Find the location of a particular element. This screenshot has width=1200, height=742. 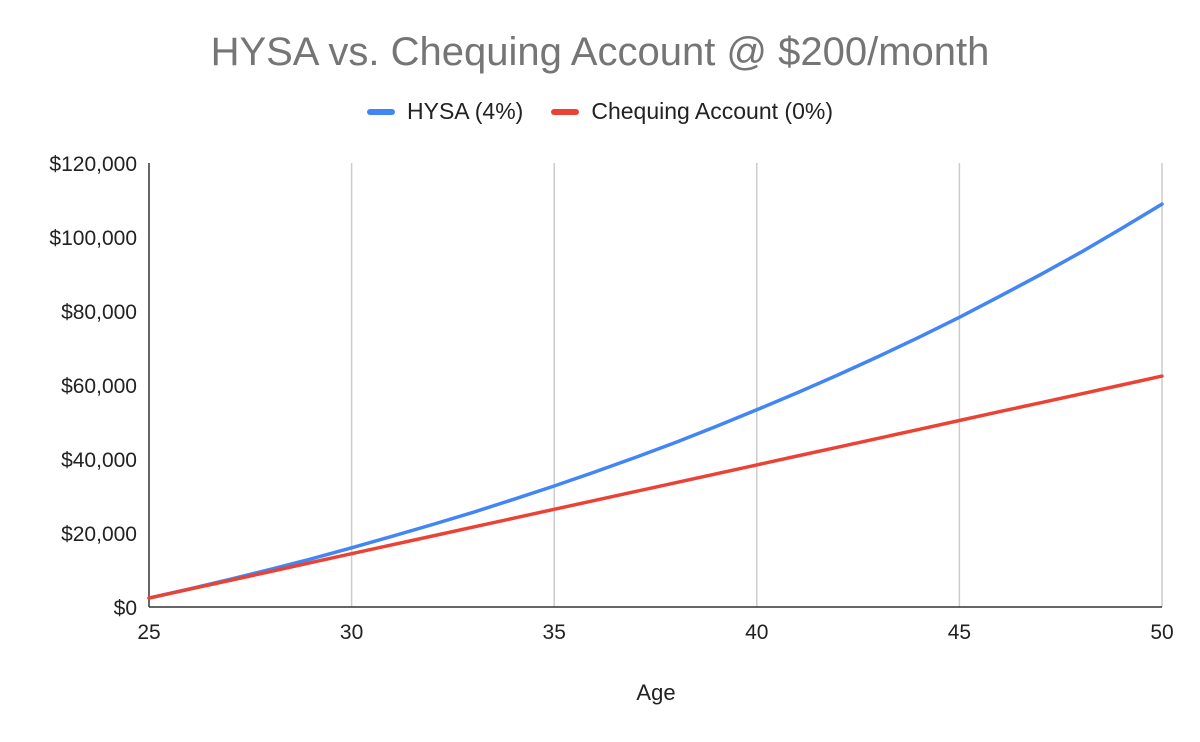

chart-title: HYSA vs. Chequing Account @ $200/month is located at coordinates (600, 52).